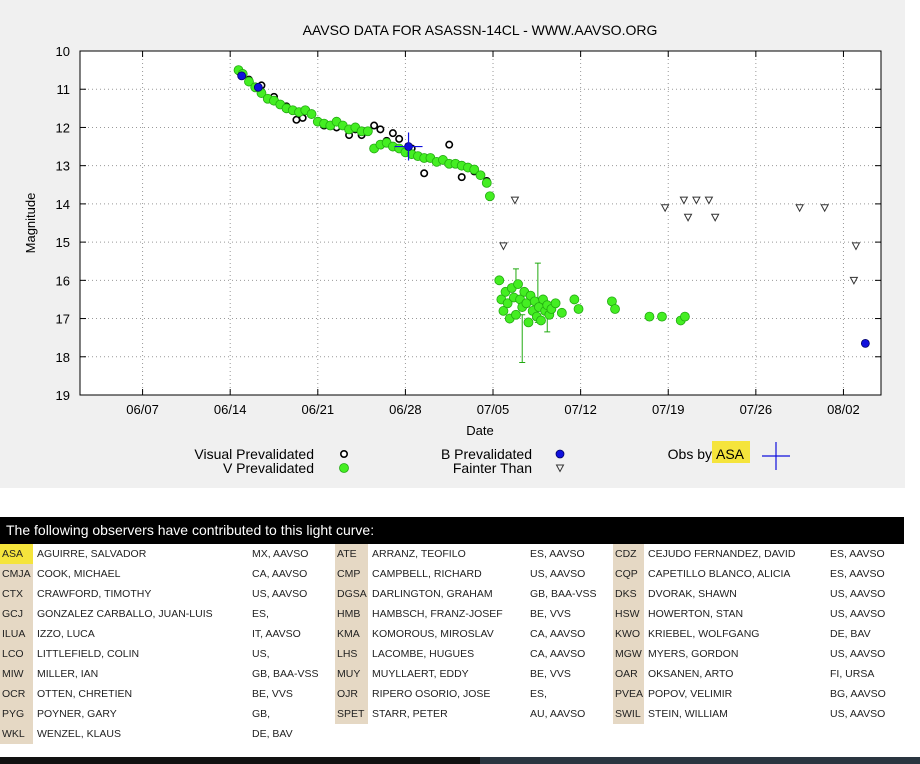  What do you see at coordinates (68, 674) in the screenshot?
I see `observer-name: MILLER, IAN` at bounding box center [68, 674].